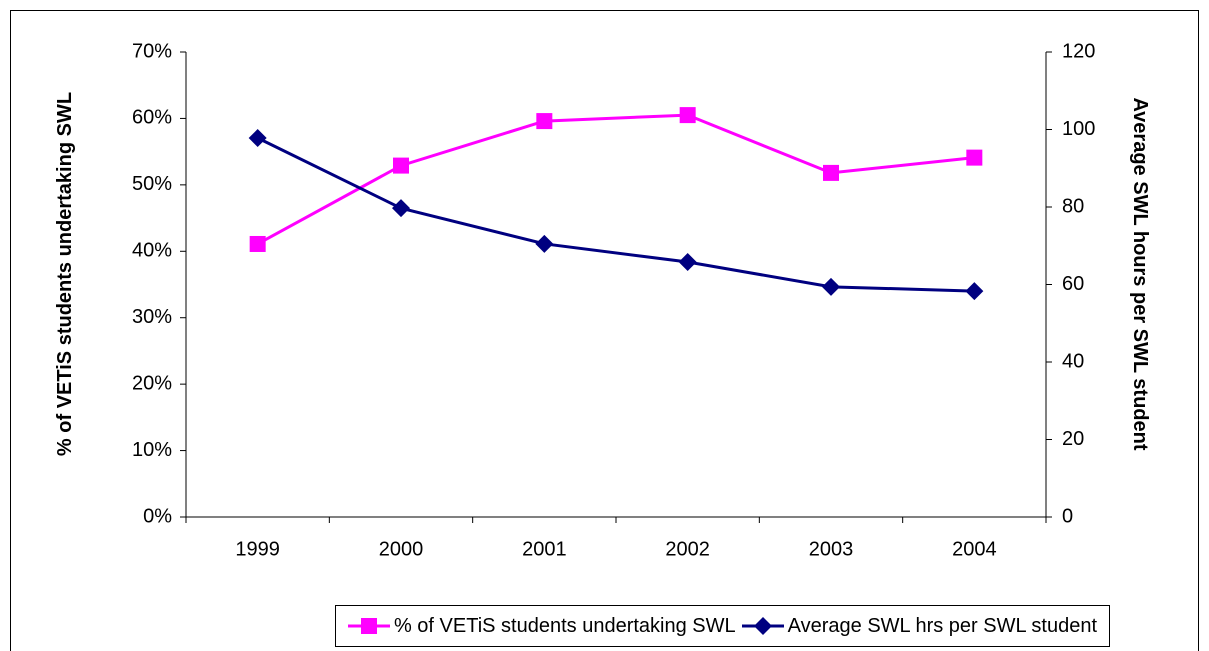 This screenshot has height=651, width=1209. Describe the element at coordinates (1067, 516) in the screenshot. I see `y2-tick-label: 0` at that location.